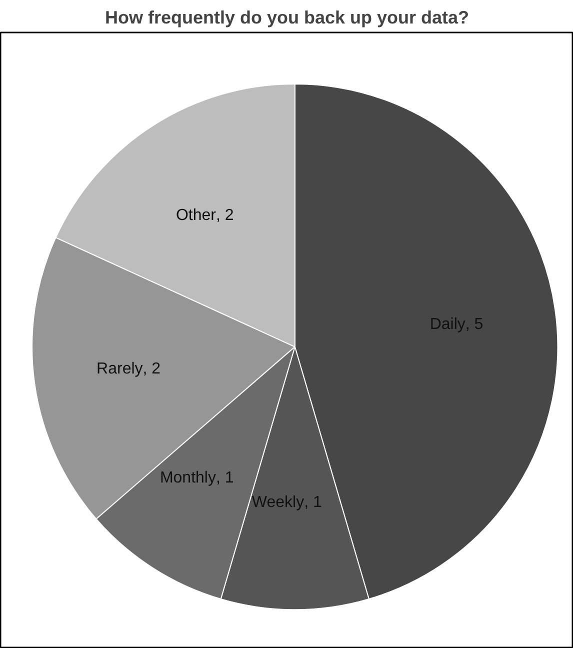 This screenshot has width=573, height=648. I want to click on slice-label: Other, so click(196, 215).